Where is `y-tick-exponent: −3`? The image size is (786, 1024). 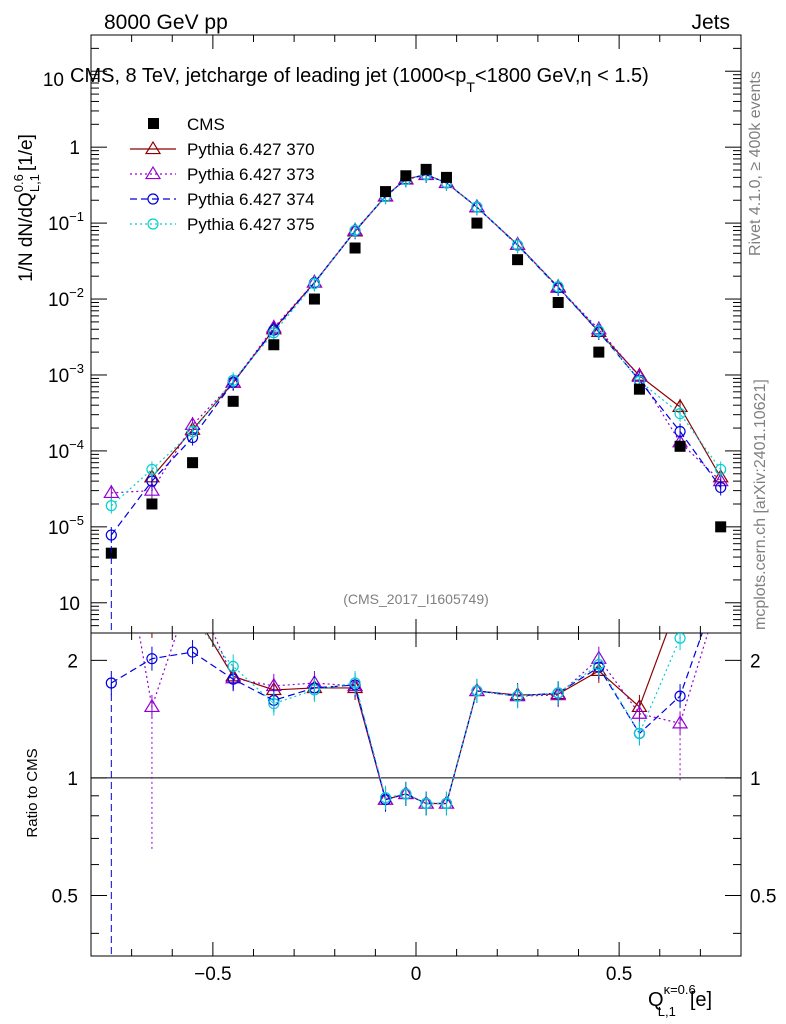 y-tick-exponent: −3 is located at coordinates (76, 368).